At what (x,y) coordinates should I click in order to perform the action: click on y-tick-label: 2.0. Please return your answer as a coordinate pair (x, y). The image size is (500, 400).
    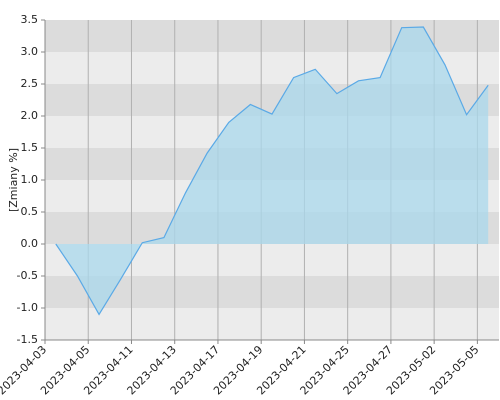
    Looking at the image, I should click on (30, 115).